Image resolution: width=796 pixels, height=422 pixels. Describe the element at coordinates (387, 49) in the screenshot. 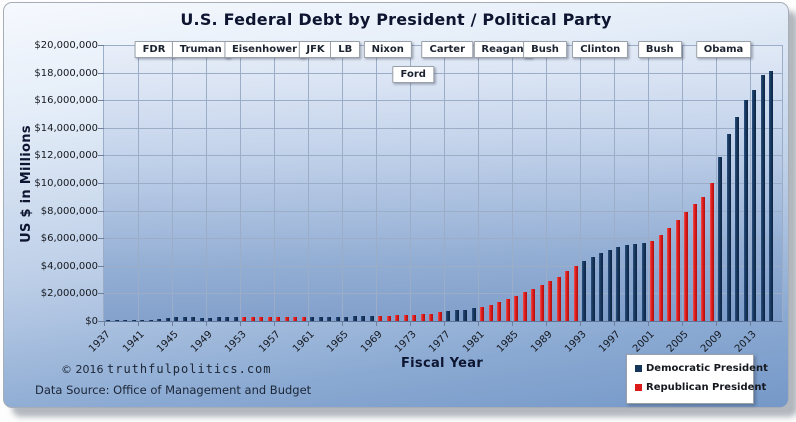

I see `president-label-nixon: Nixon` at that location.